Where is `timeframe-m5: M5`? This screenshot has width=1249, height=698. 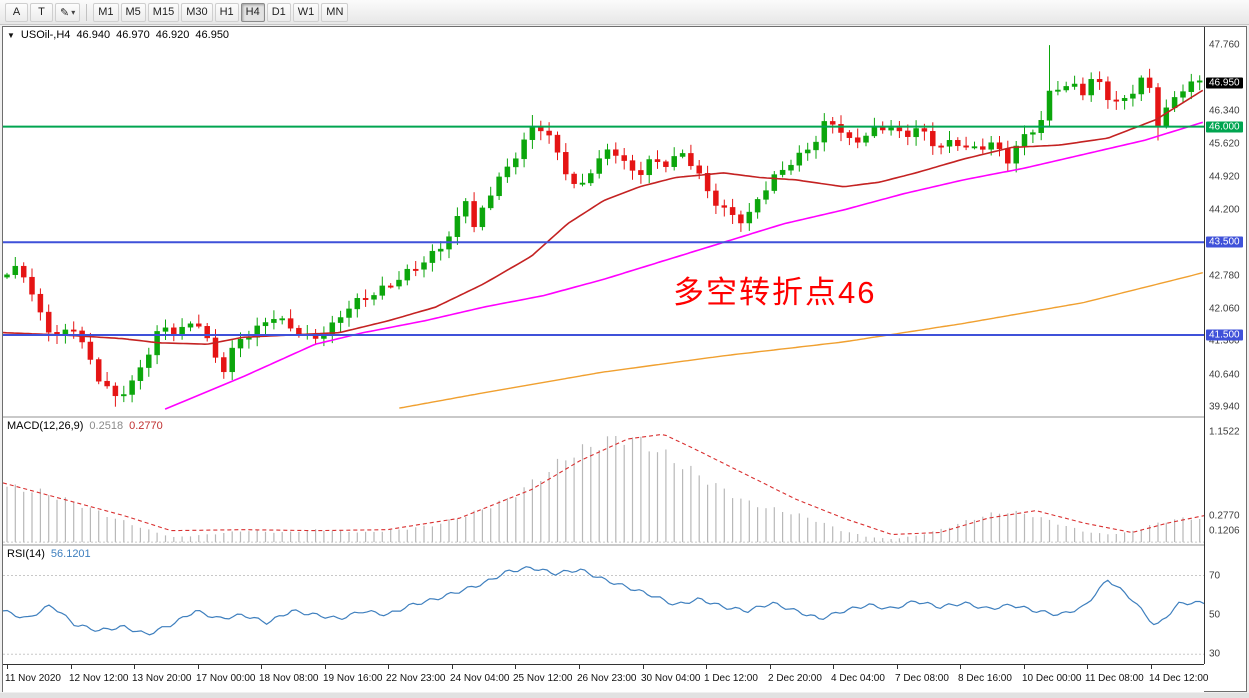
timeframe-m5: M5 is located at coordinates (133, 12).